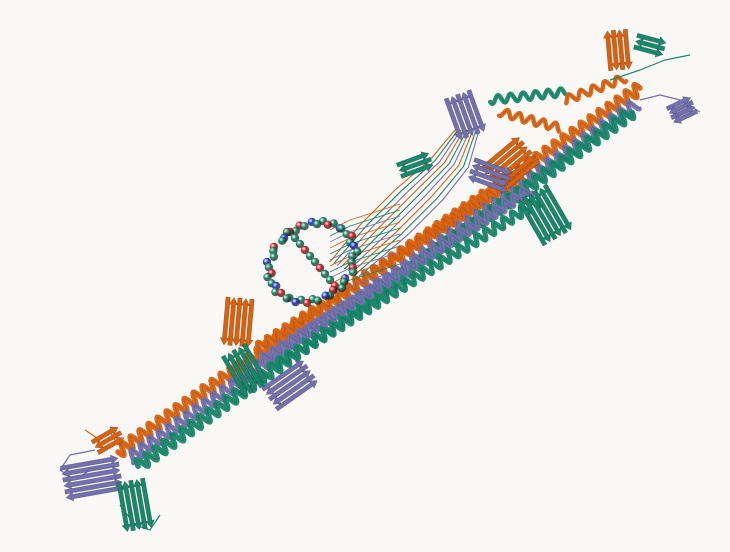  Describe the element at coordinates (650, 67) in the screenshot. I see `loop-right-top` at that location.